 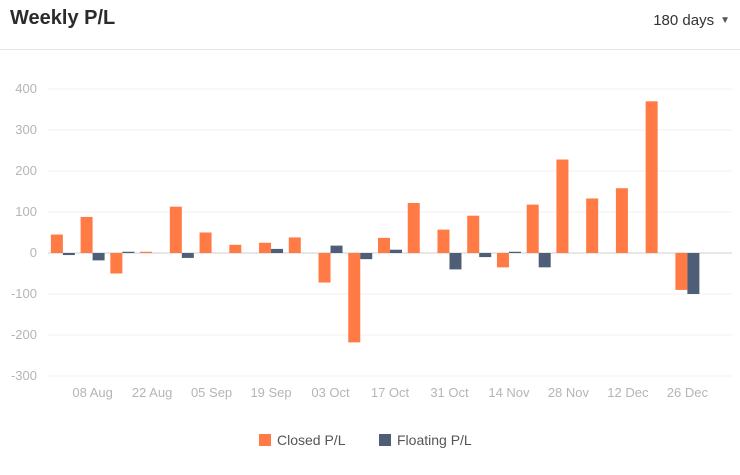 I want to click on x-tick-label: 12 Dec, so click(x=628, y=392).